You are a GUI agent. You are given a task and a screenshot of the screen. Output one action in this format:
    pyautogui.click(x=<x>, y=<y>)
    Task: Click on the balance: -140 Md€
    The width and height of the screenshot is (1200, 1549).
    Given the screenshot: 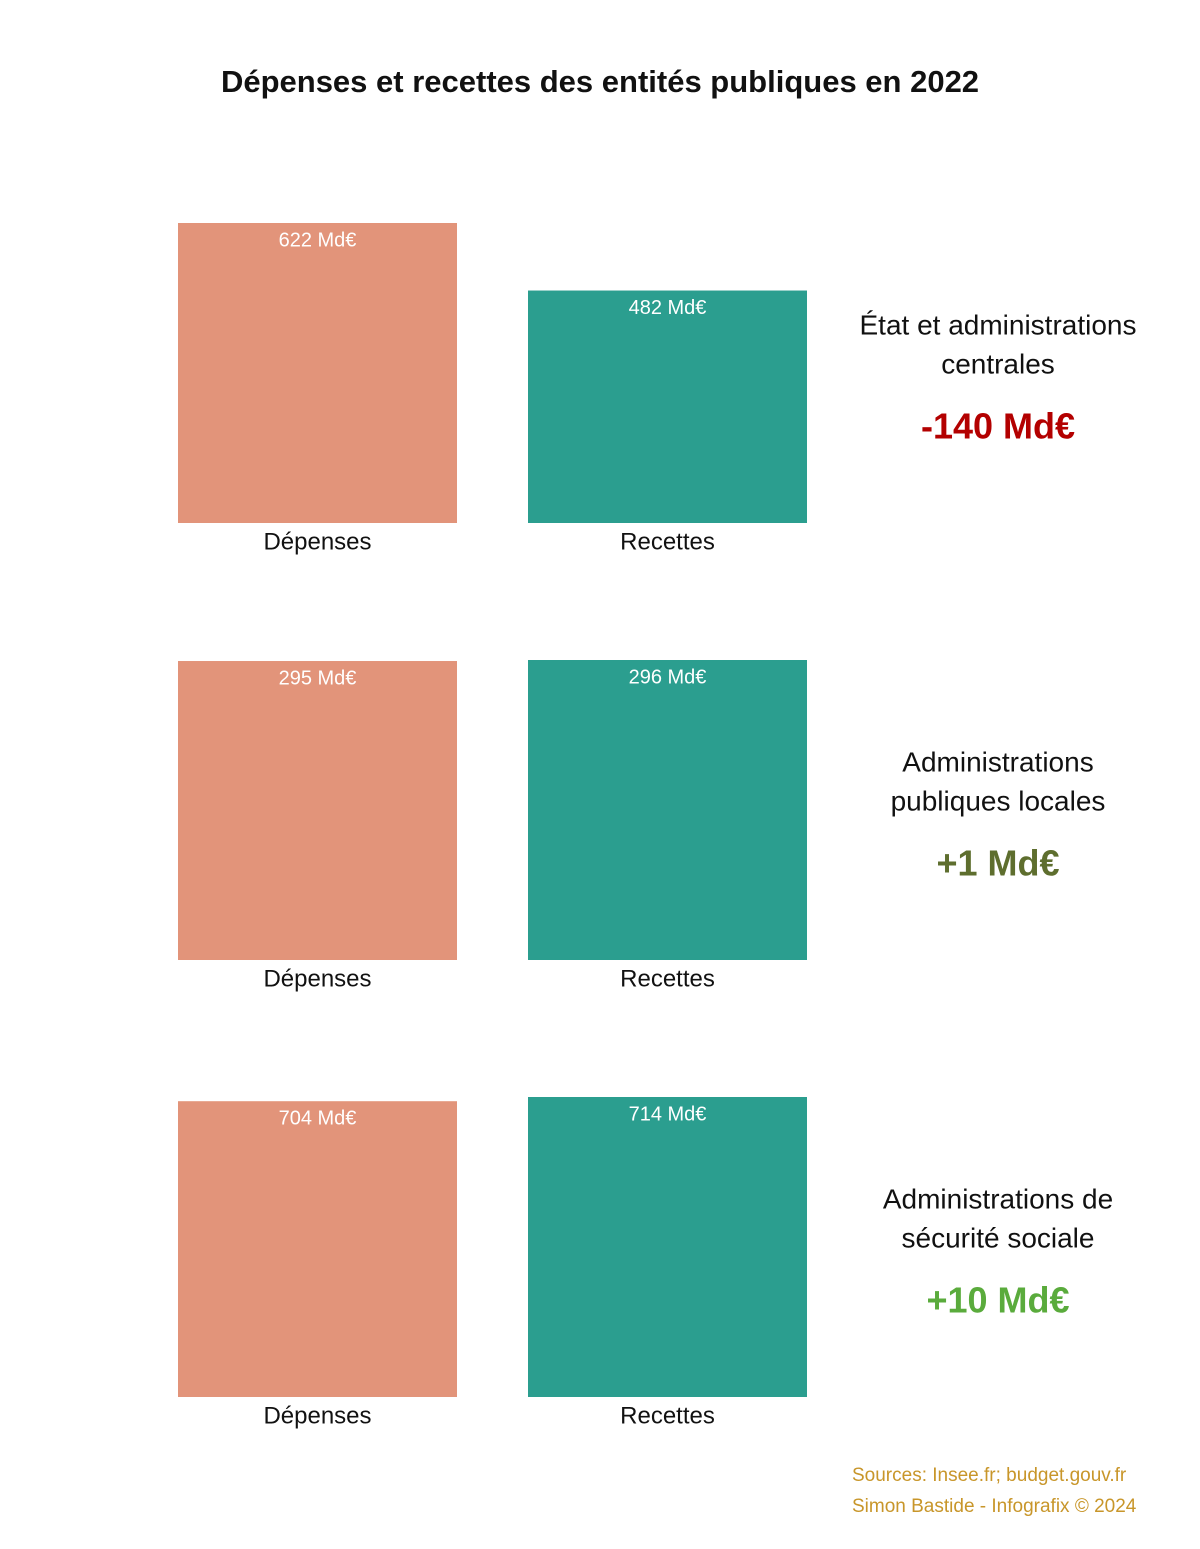 What is the action you would take?
    pyautogui.click(x=998, y=426)
    